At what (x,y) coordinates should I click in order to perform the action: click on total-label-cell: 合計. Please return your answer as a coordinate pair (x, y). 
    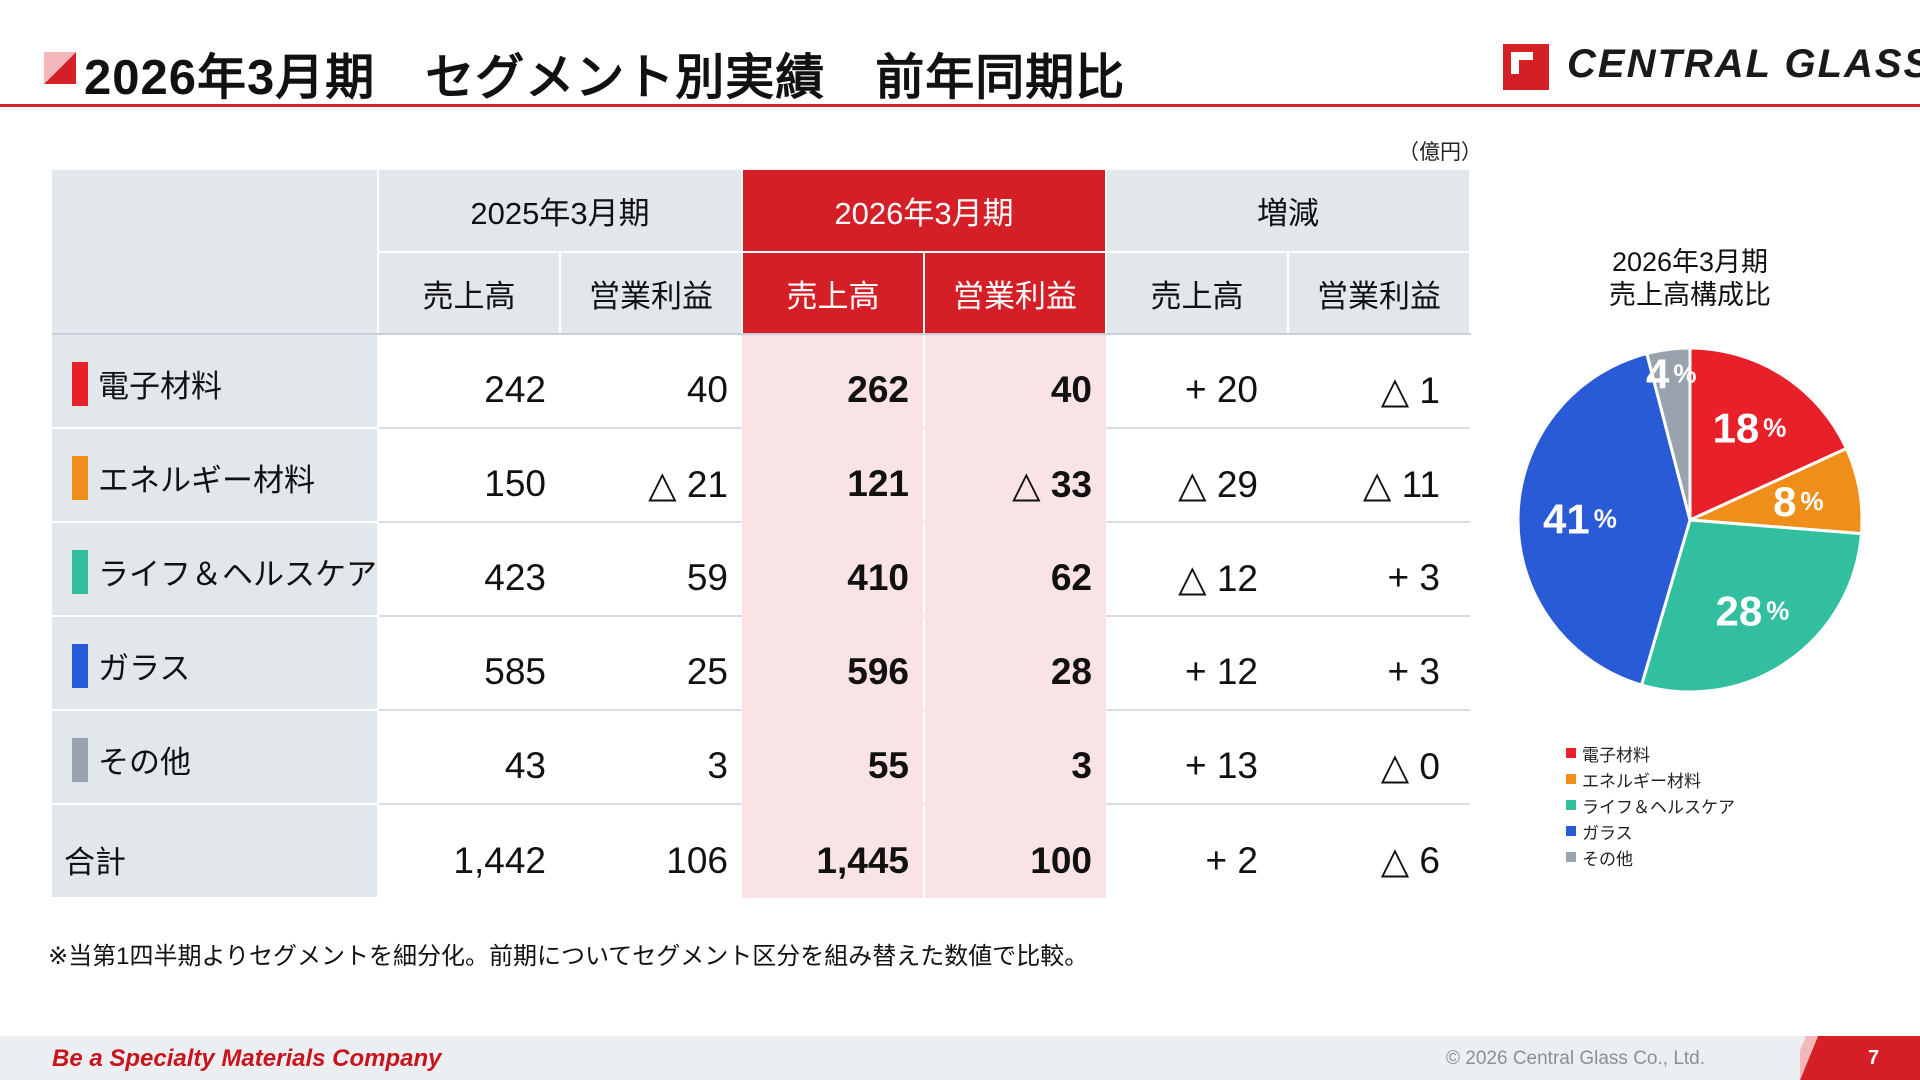
    Looking at the image, I should click on (215, 851).